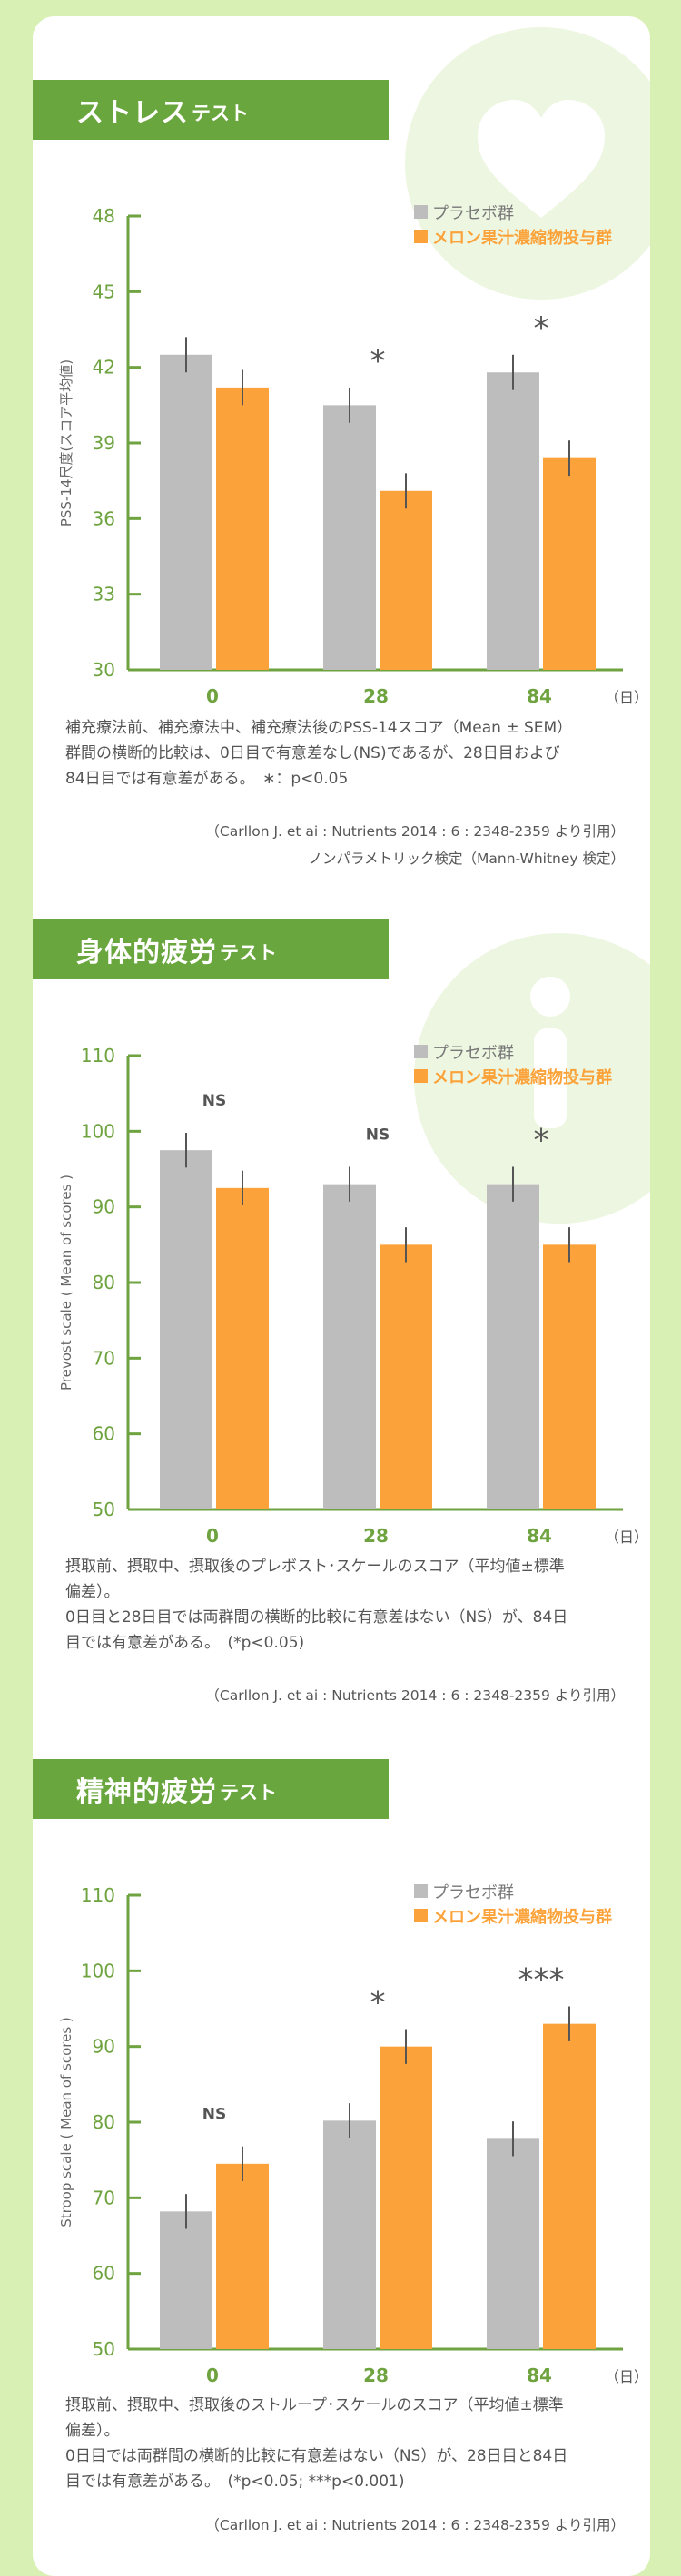  Describe the element at coordinates (316, 1617) in the screenshot. I see `note-line: 0日目と28日目では両群間の横断的比較に有意差はない（NS）が、84日` at that location.